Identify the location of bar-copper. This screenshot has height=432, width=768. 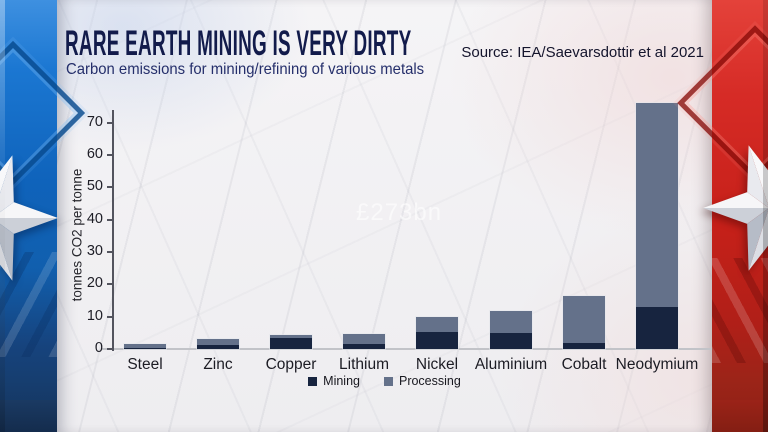
(291, 342).